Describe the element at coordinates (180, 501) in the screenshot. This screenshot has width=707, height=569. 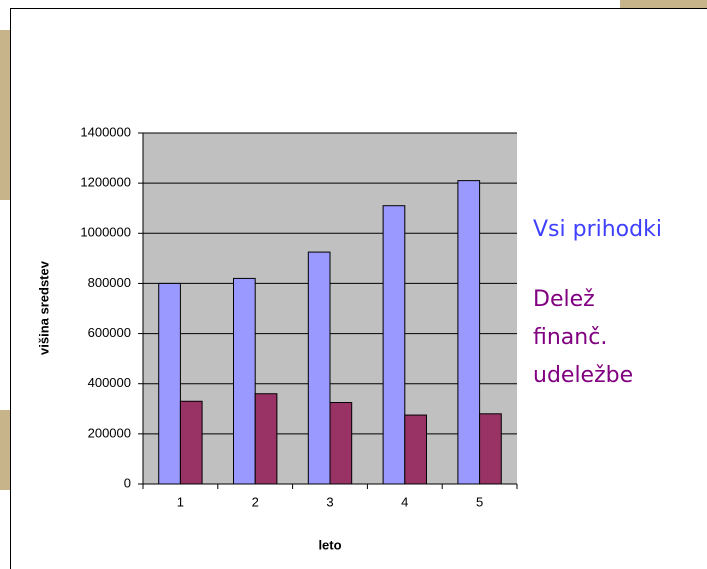
I see `x-tick-label: 1` at that location.